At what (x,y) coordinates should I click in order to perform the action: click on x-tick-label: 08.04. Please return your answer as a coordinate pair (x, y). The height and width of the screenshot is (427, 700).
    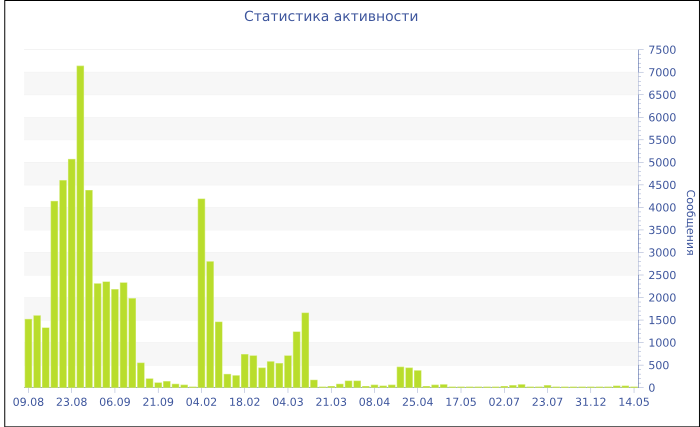
    Looking at the image, I should click on (374, 401).